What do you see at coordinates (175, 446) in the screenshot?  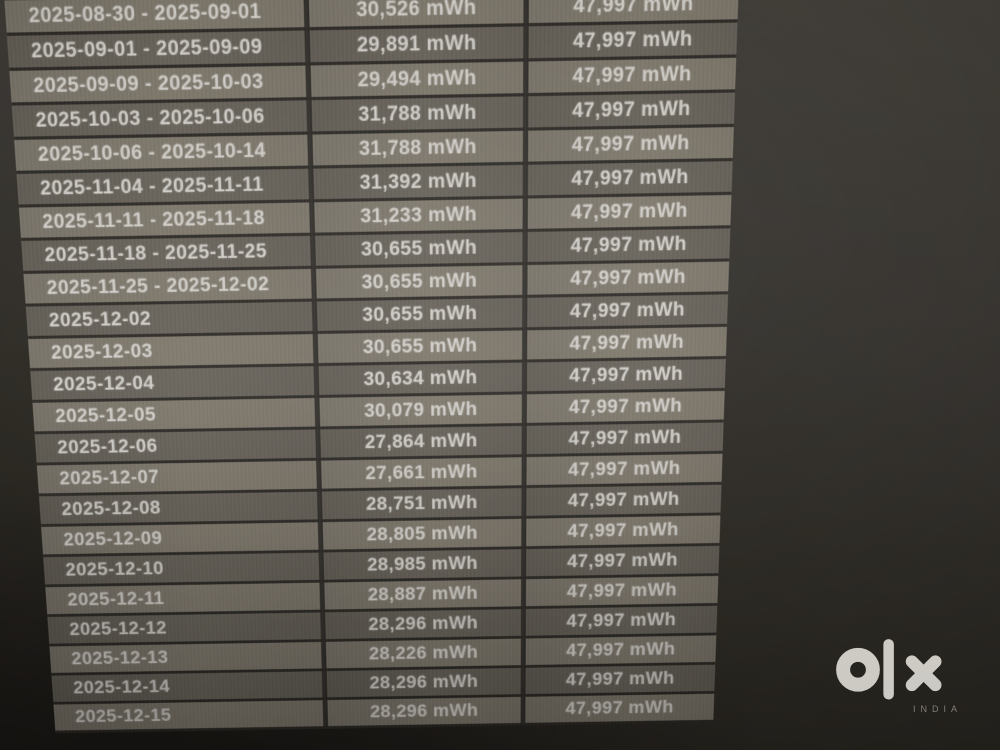 I see `period-cell: 2025-12-06` at bounding box center [175, 446].